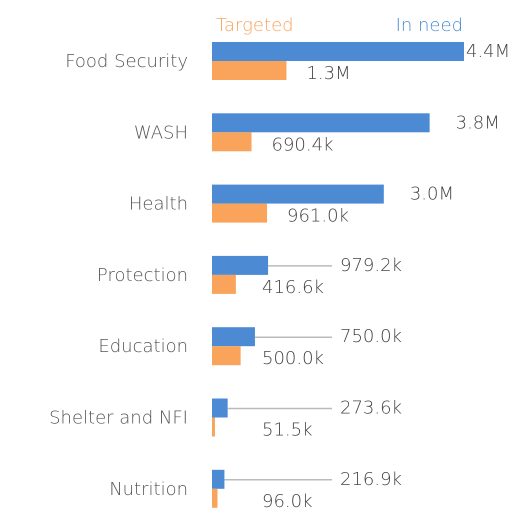  Describe the element at coordinates (143, 346) in the screenshot. I see `category-label: Education` at that location.